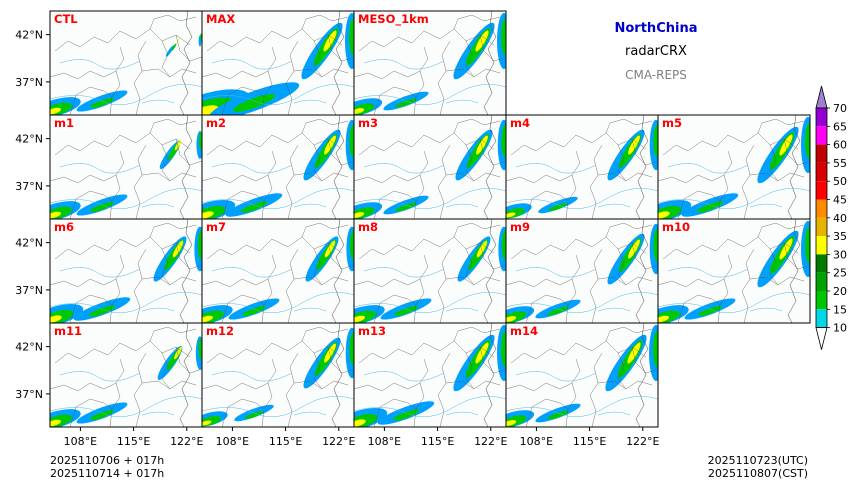 This screenshot has width=860, height=493. Describe the element at coordinates (840, 181) in the screenshot. I see `colorbar-tick-label: 50` at that location.